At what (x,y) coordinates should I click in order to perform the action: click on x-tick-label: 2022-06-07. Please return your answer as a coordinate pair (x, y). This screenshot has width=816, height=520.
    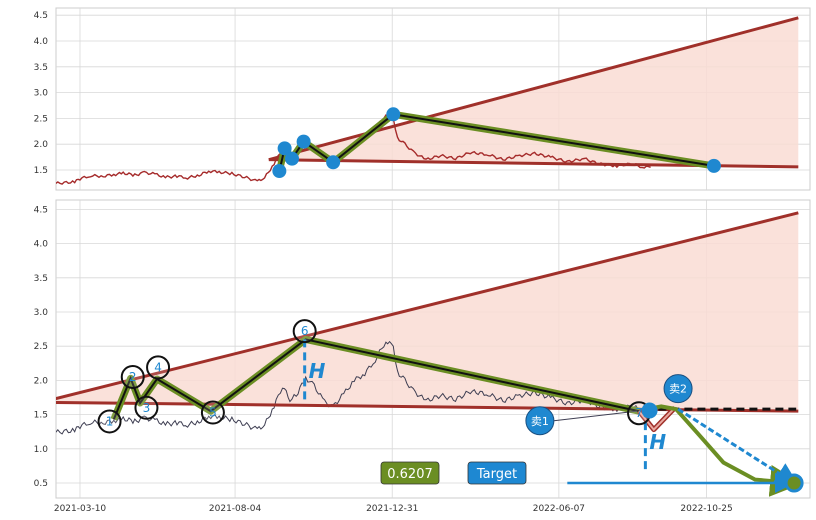
    Looking at the image, I should click on (559, 509).